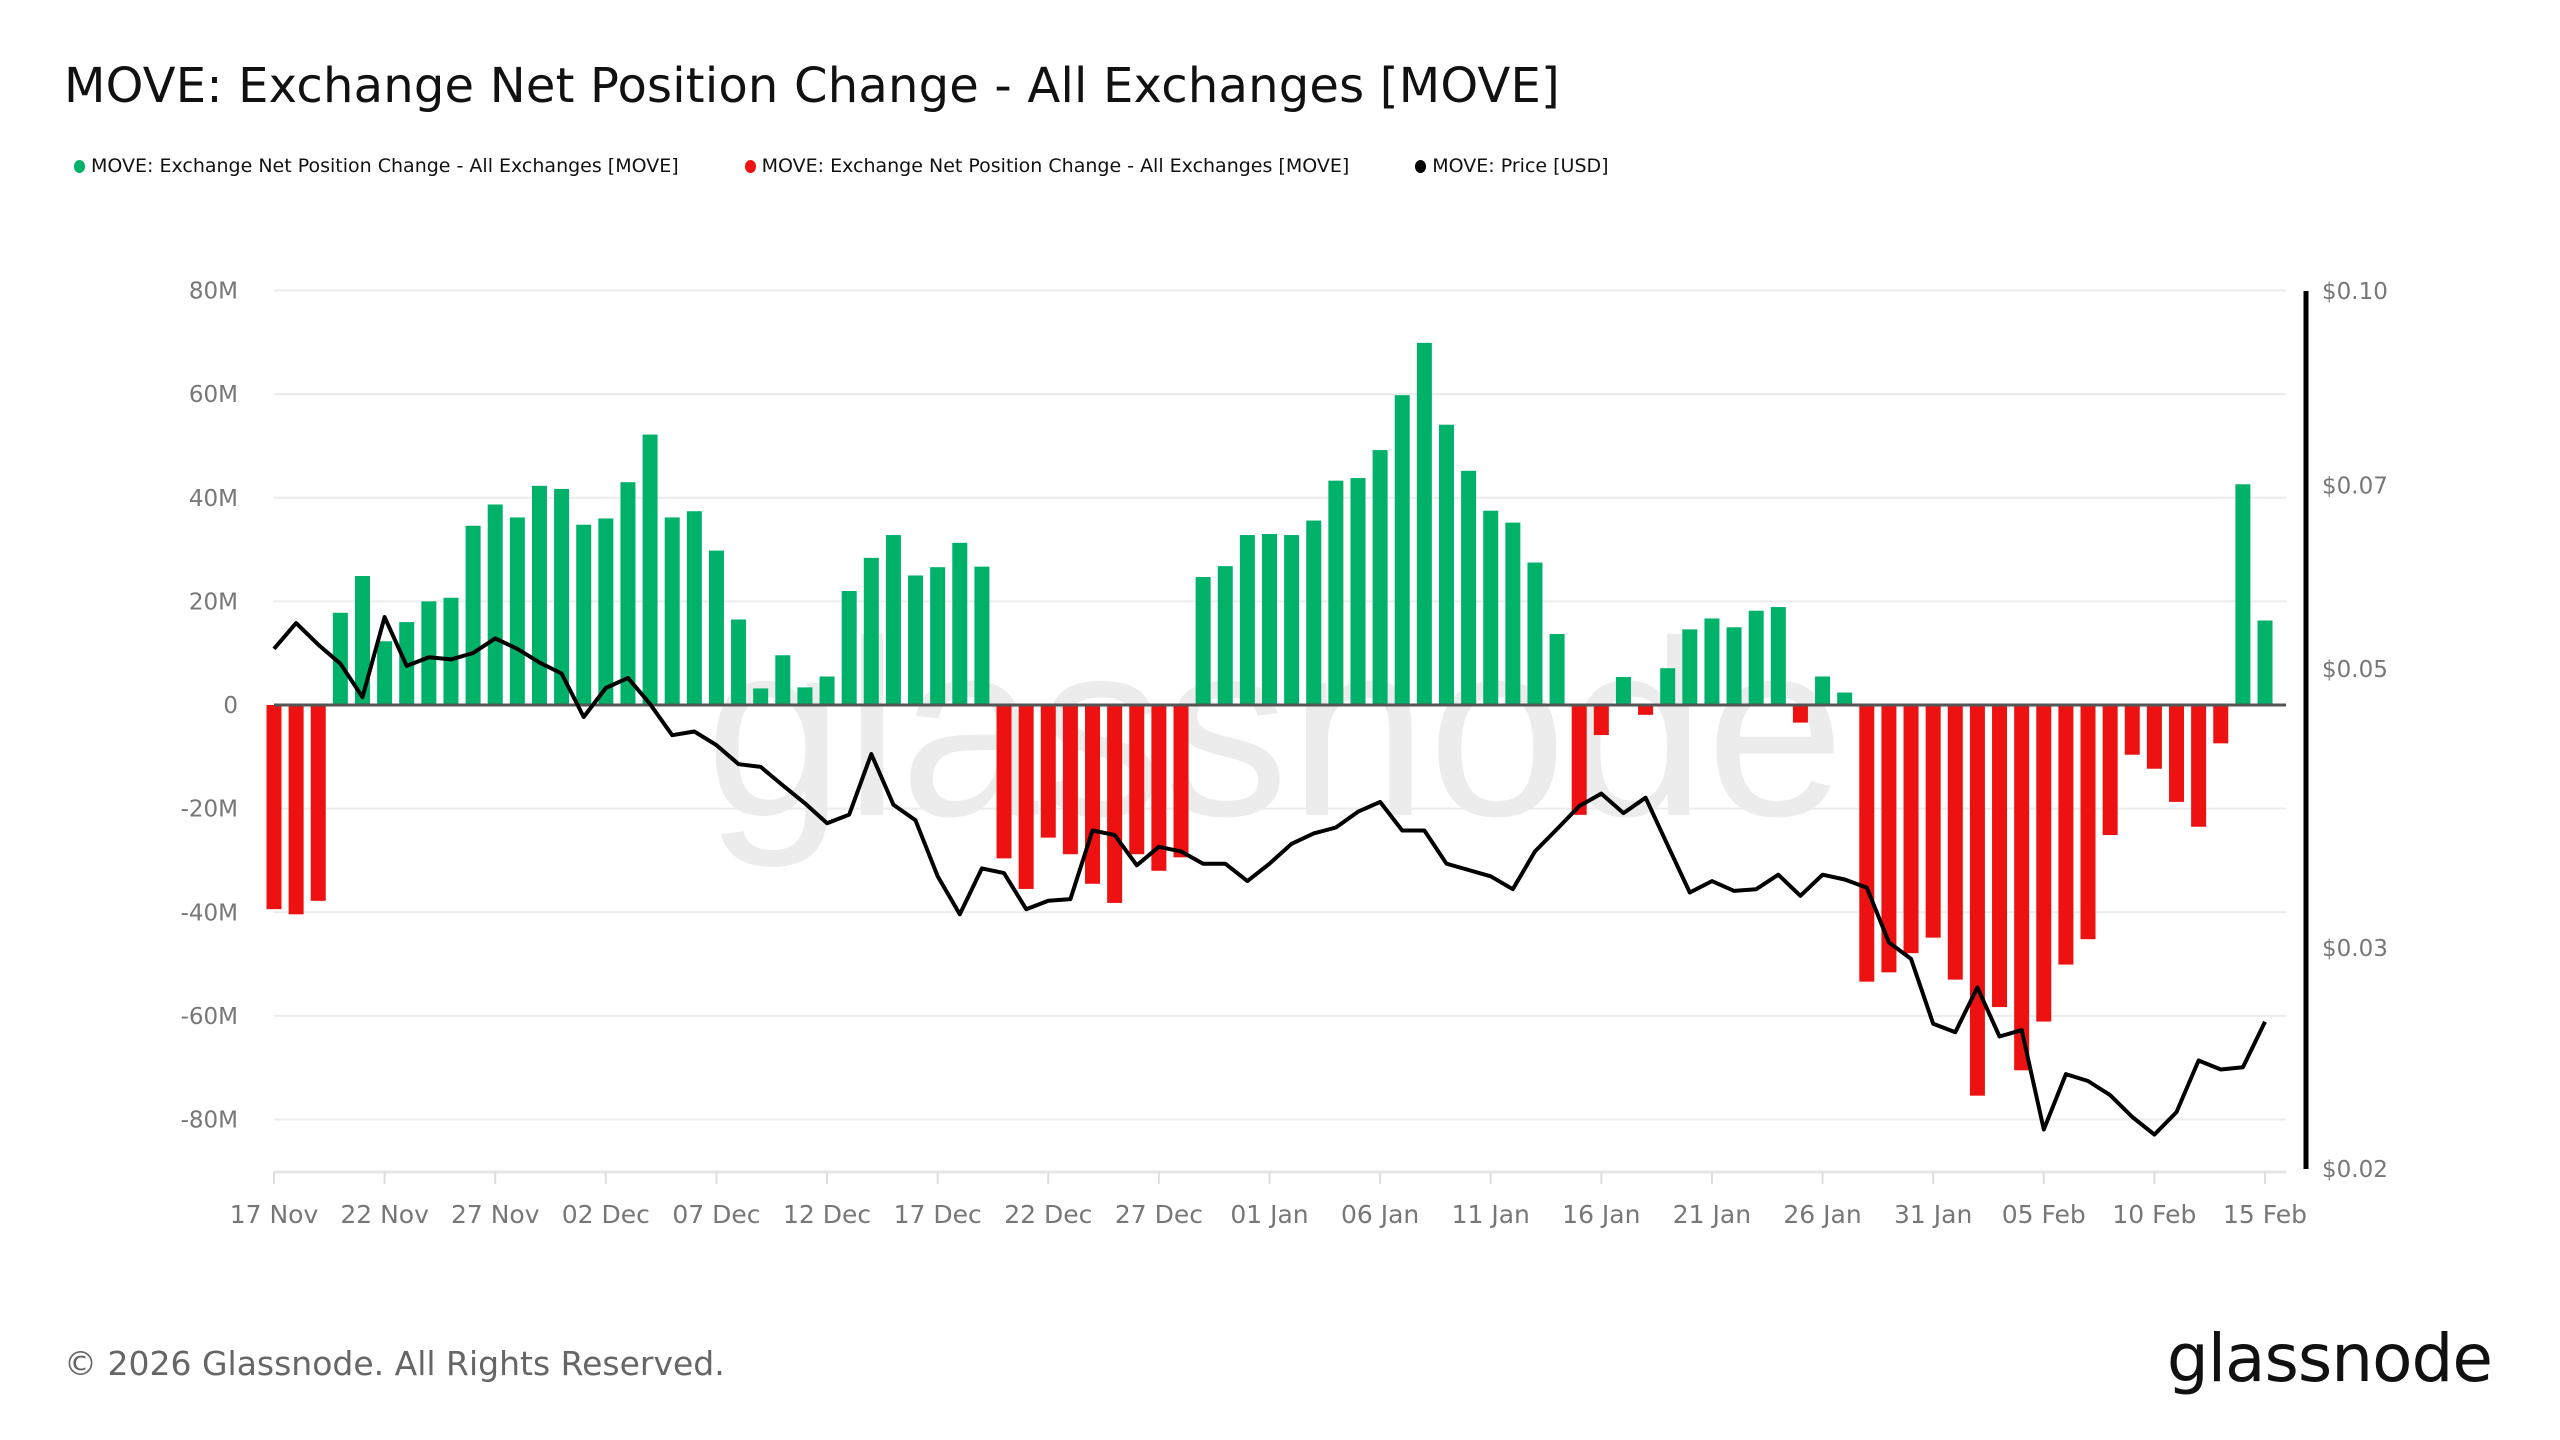 The width and height of the screenshot is (2560, 1440). Describe the element at coordinates (213, 395) in the screenshot. I see `y-left-tick-label: 60M` at that location.